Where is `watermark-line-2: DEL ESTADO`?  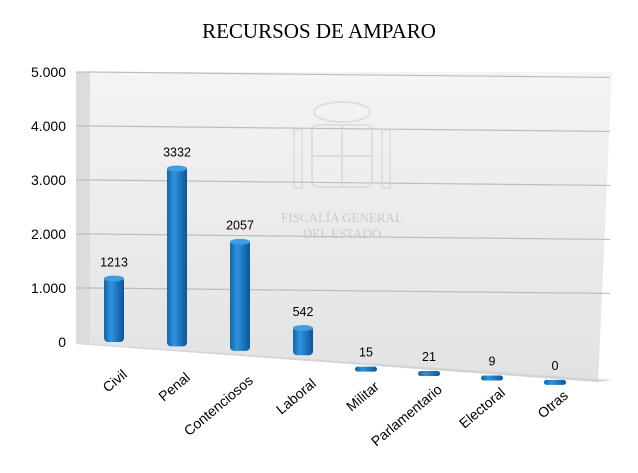
watermark-line-2: DEL ESTADO is located at coordinates (342, 233).